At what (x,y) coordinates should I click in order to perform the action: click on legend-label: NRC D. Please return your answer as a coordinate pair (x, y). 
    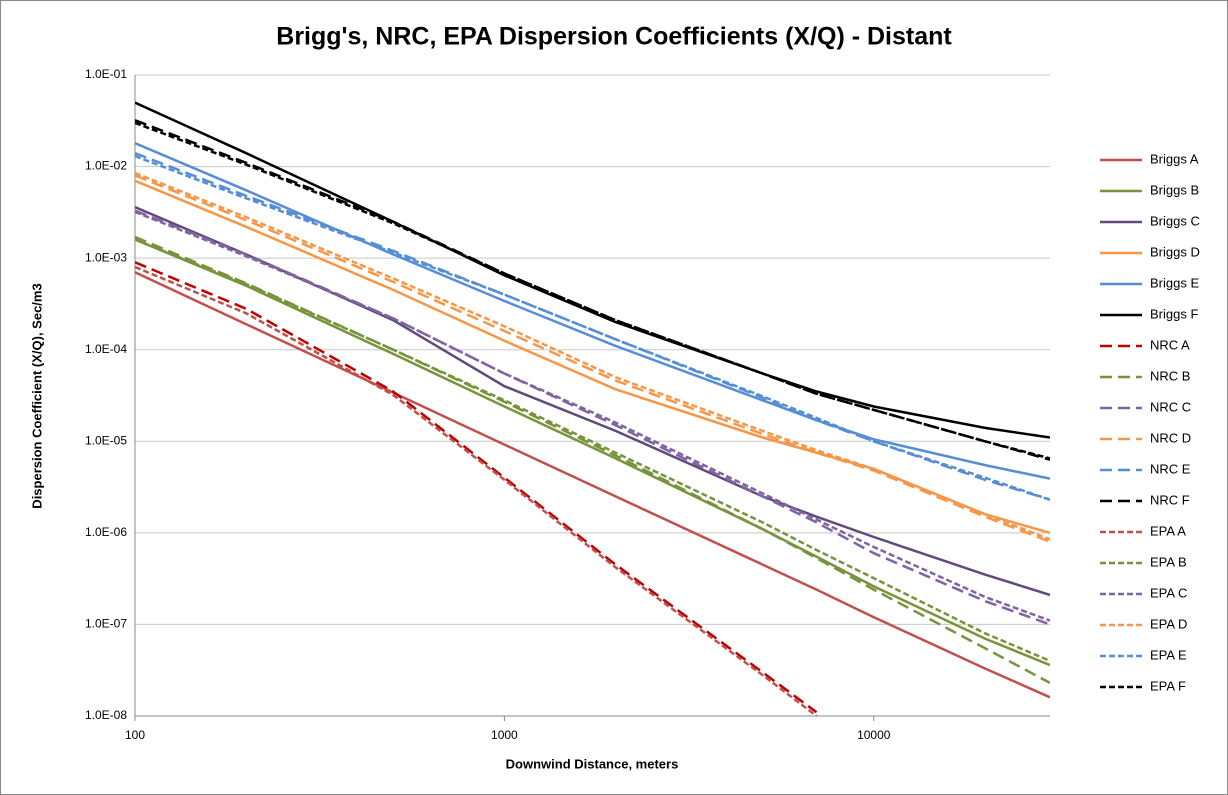
    Looking at the image, I should click on (1170, 437).